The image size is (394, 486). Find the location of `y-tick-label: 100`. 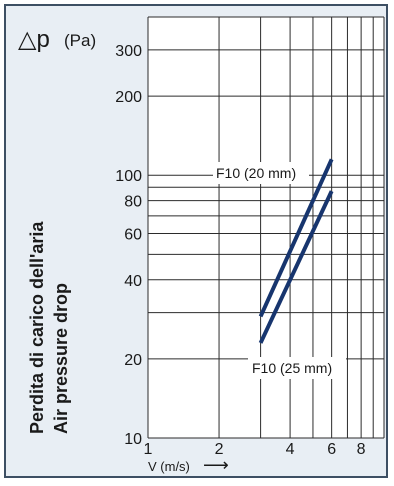

y-tick-label: 100 is located at coordinates (128, 176).